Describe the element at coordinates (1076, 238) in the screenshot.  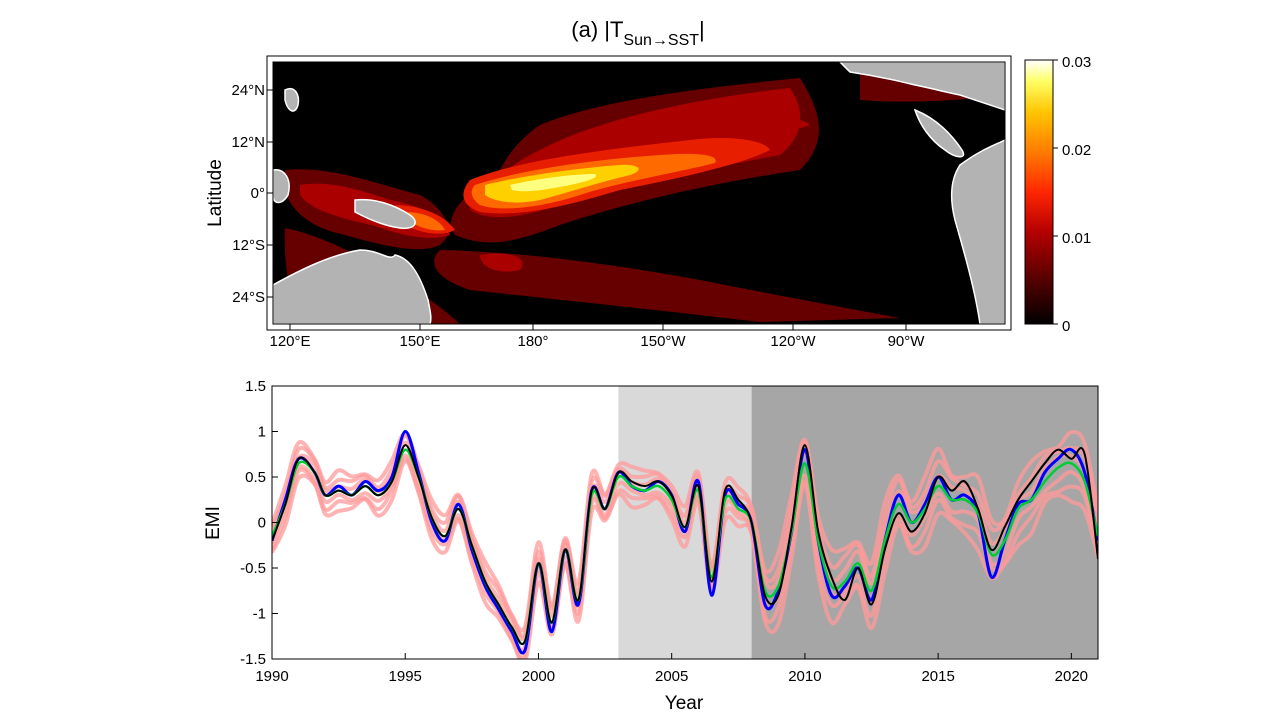
I see `colorbar-tick-label: 0.01` at that location.